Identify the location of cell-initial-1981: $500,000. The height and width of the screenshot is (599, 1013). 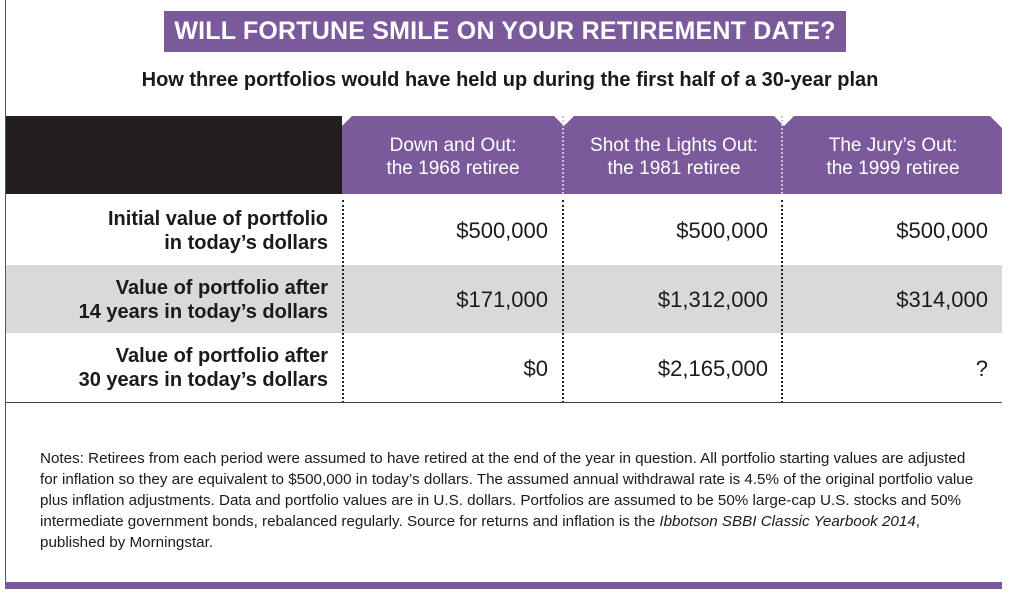
(722, 230).